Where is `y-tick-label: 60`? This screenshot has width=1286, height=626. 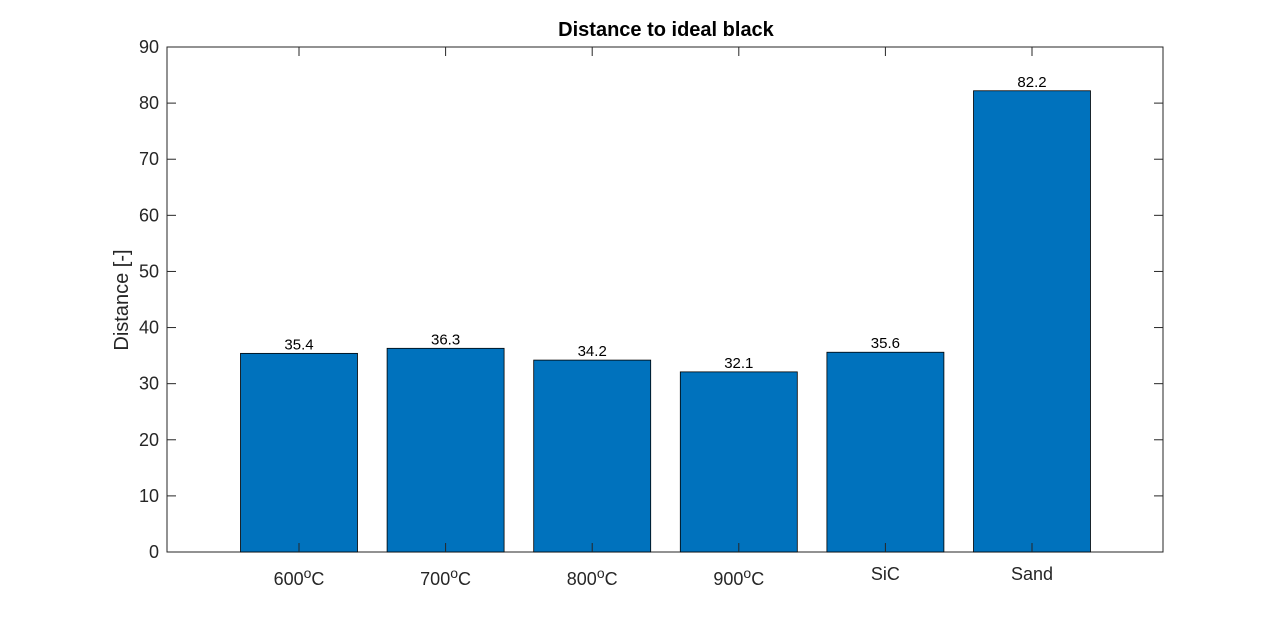 y-tick-label: 60 is located at coordinates (149, 215).